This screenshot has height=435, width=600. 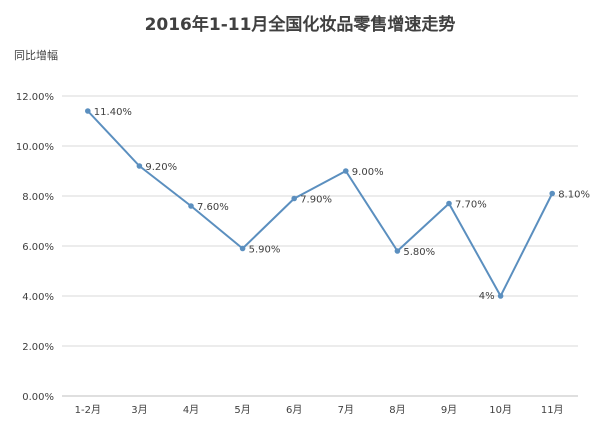 I want to click on y-tick-label: 2.00%, so click(x=38, y=347).